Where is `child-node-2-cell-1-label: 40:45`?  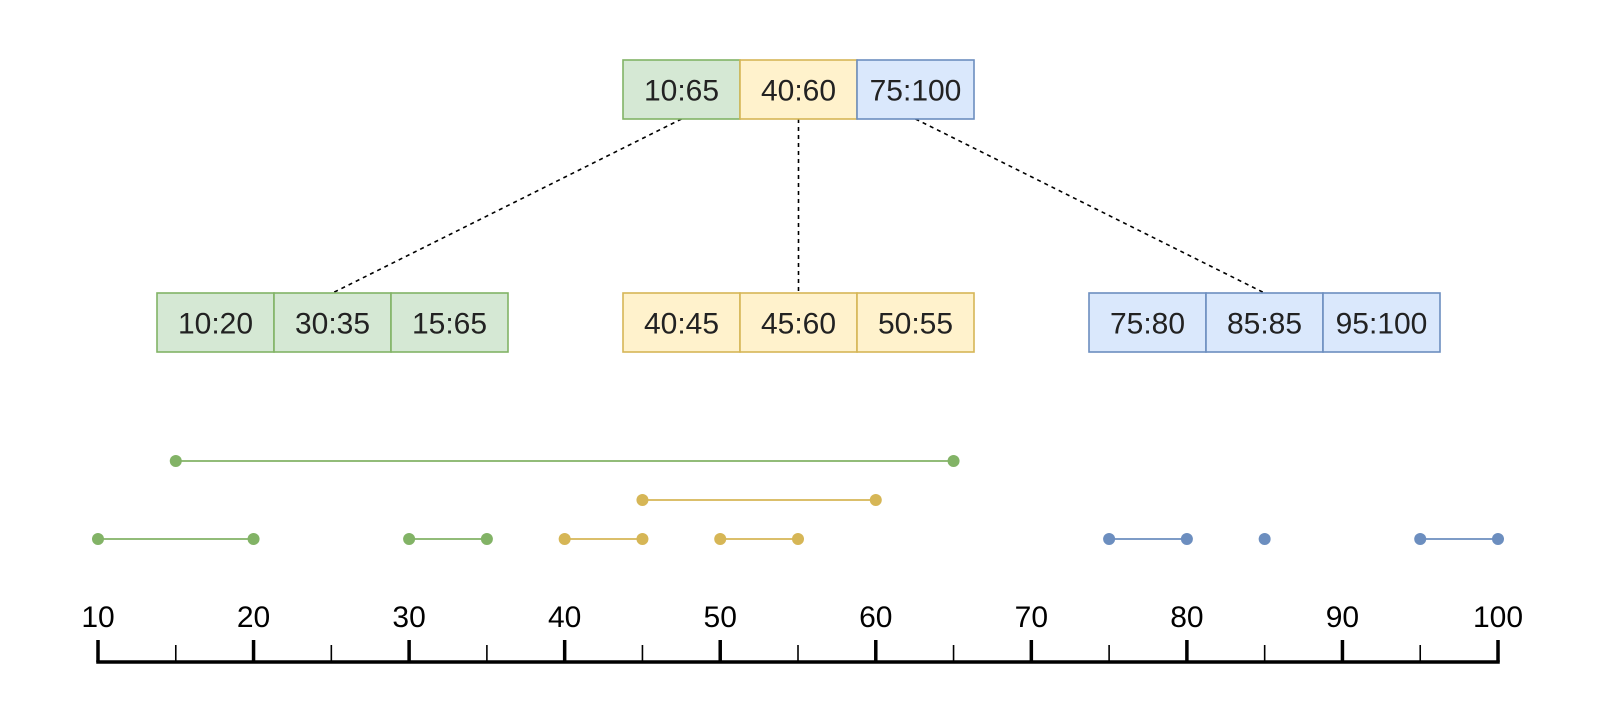 child-node-2-cell-1-label: 40:45 is located at coordinates (681, 324).